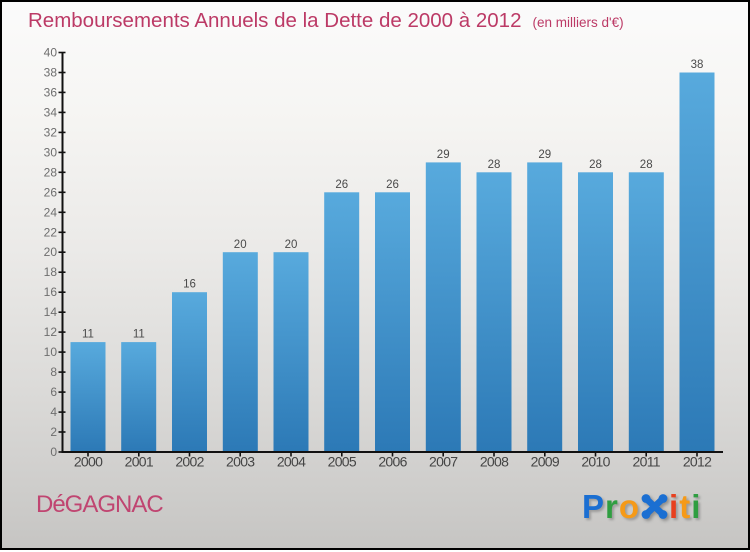 The height and width of the screenshot is (552, 750). I want to click on svg-text: 36, so click(51, 92).